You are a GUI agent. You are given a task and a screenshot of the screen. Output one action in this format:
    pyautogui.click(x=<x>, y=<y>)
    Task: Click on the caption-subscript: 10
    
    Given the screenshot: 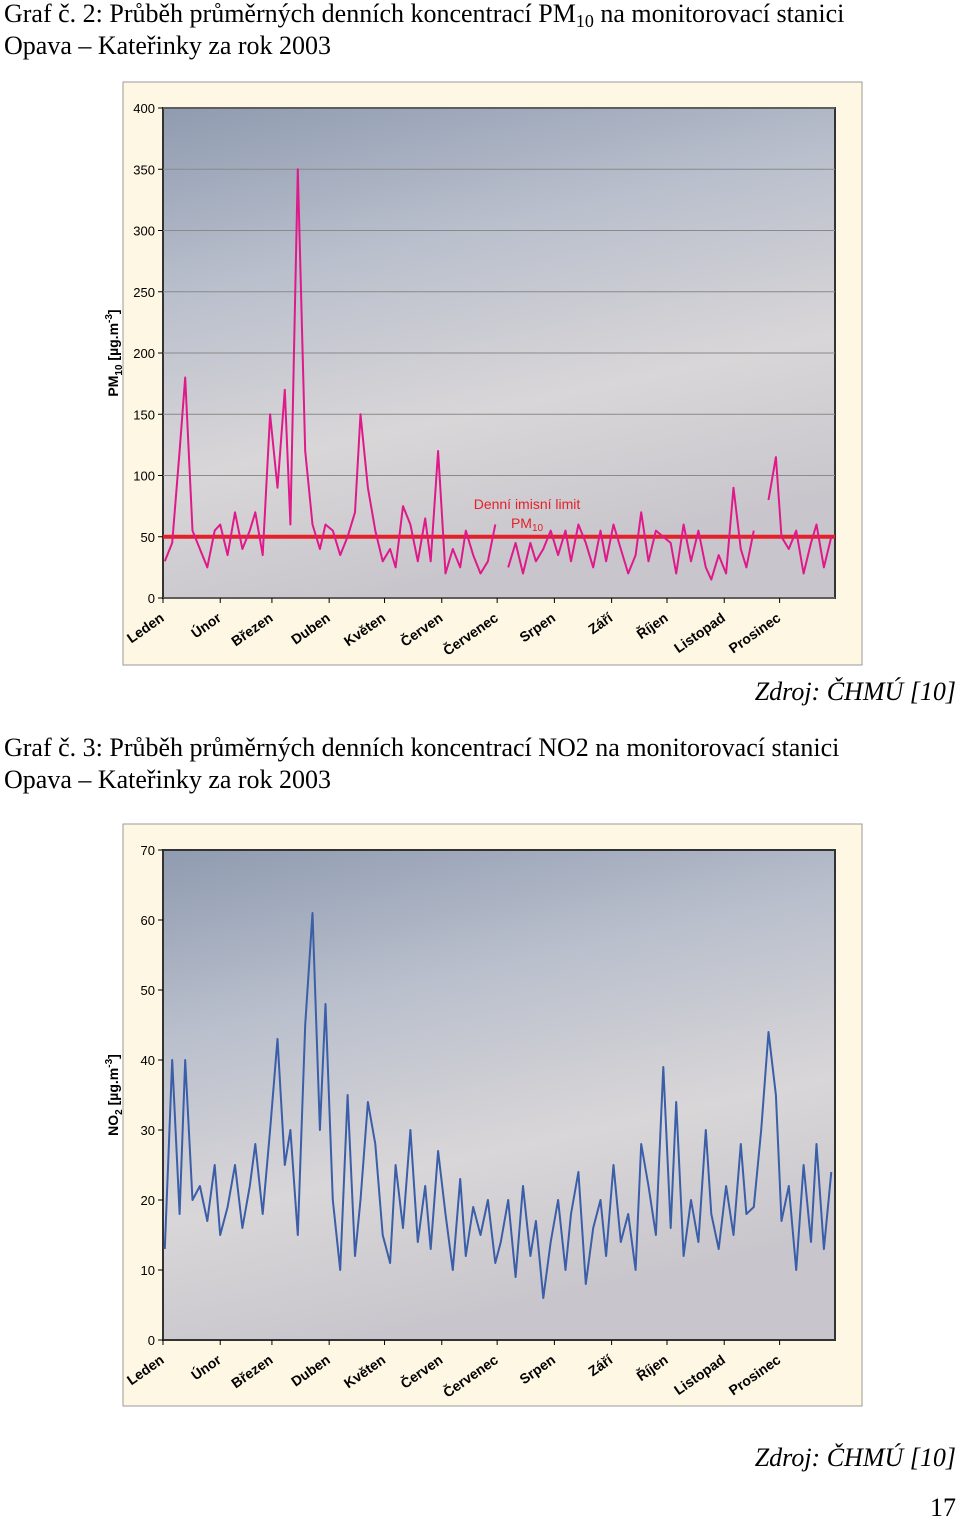 What is the action you would take?
    pyautogui.click(x=585, y=21)
    